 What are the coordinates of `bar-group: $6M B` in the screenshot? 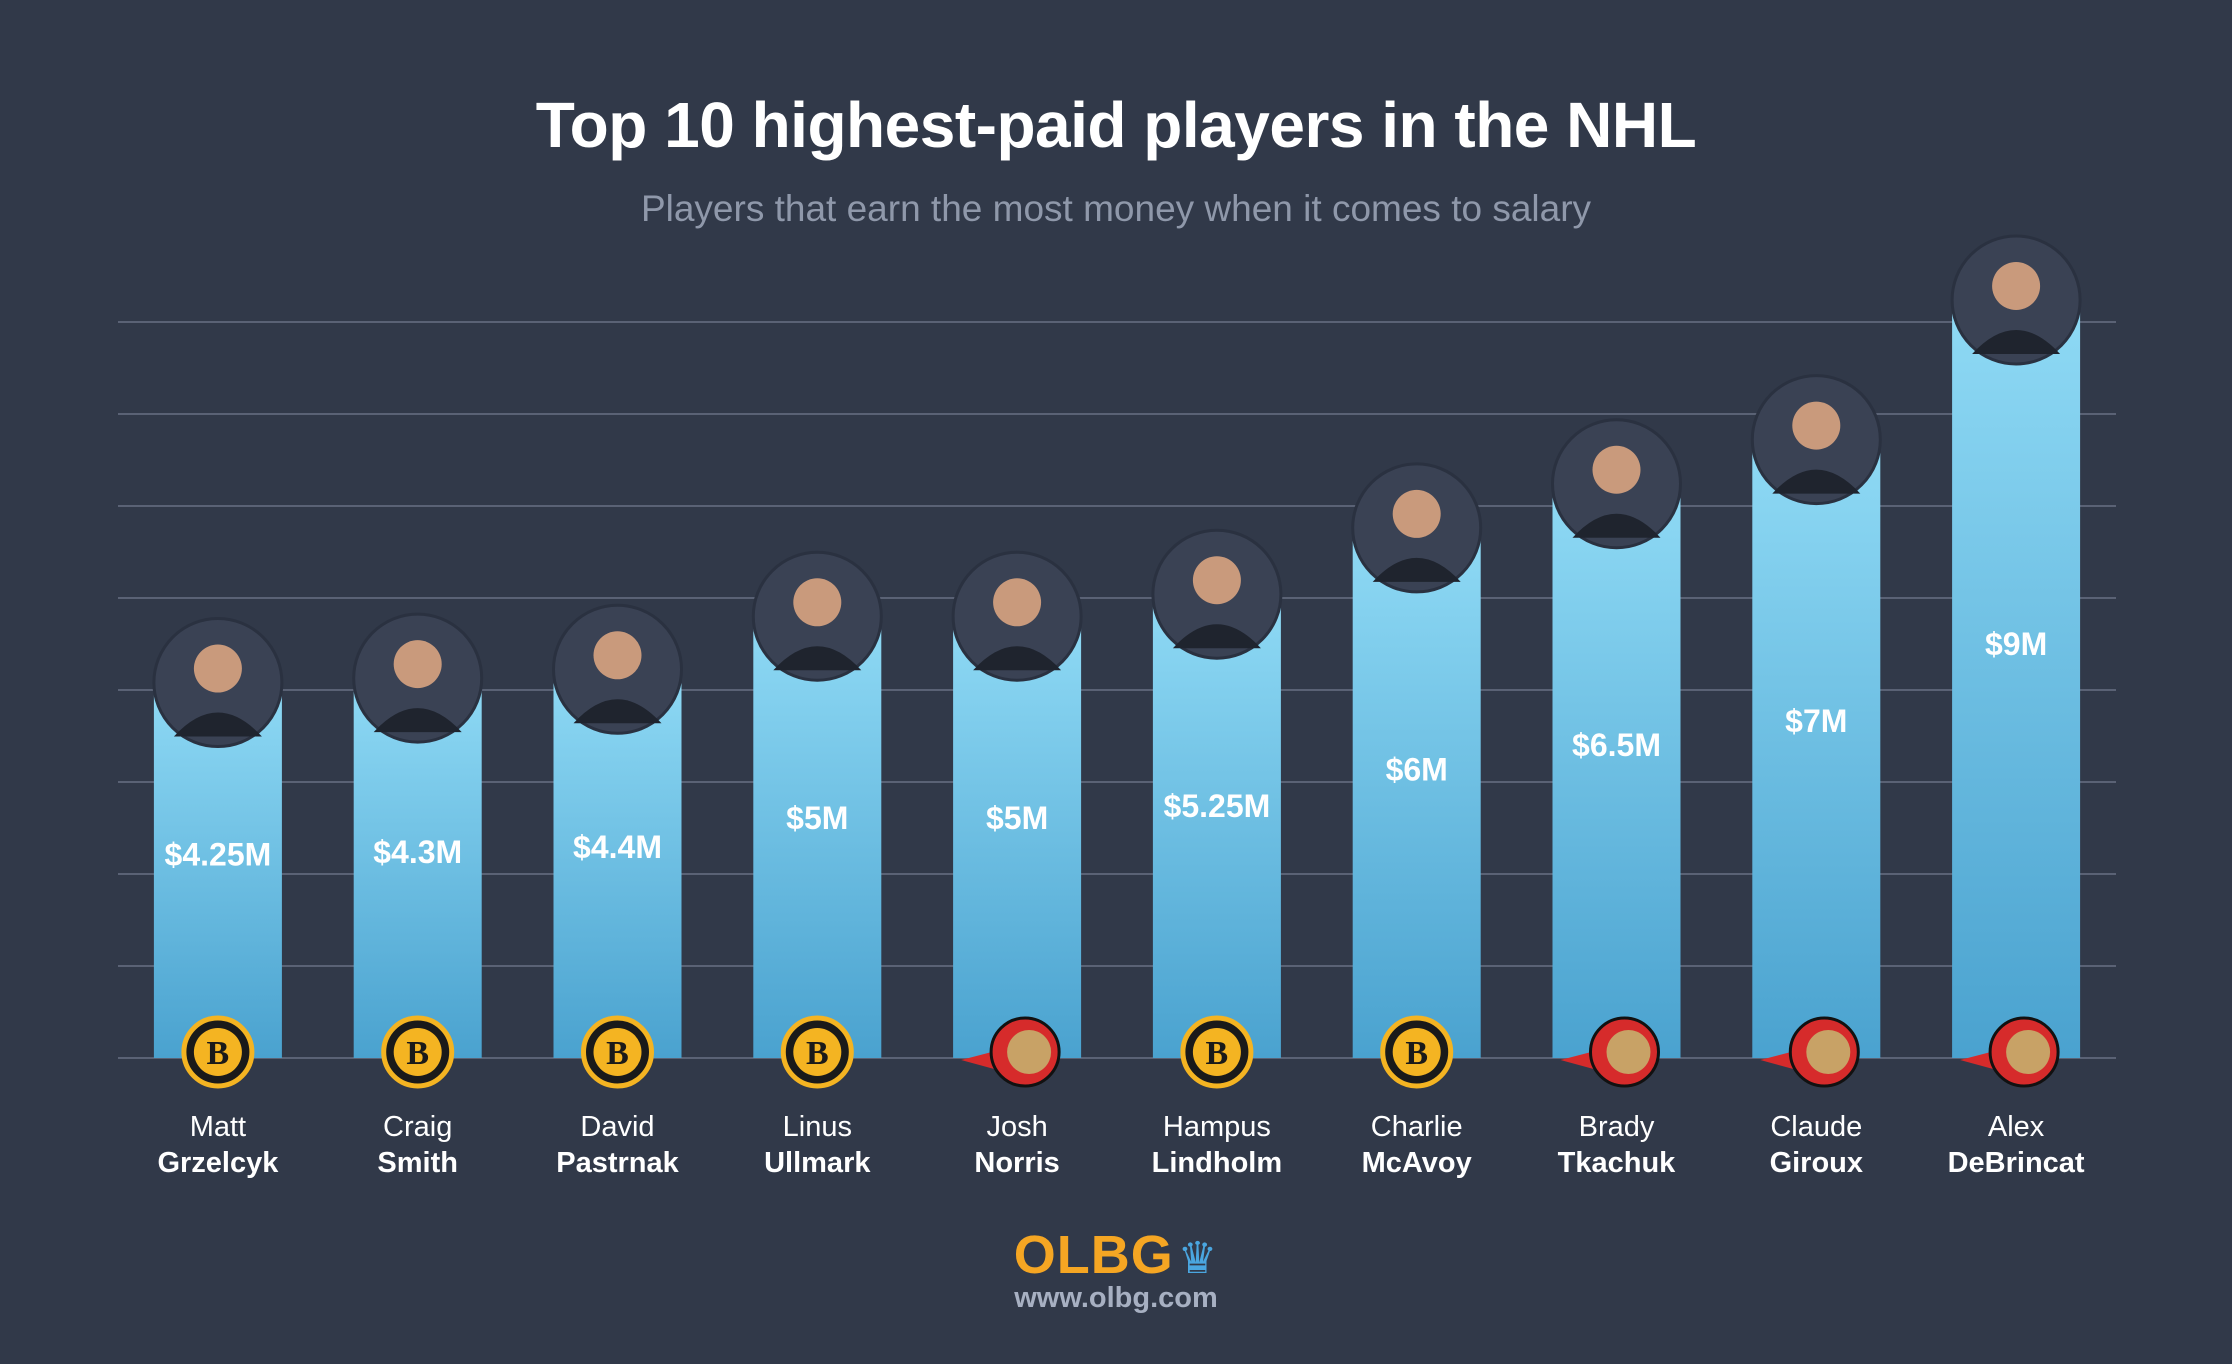 It's located at (1417, 775).